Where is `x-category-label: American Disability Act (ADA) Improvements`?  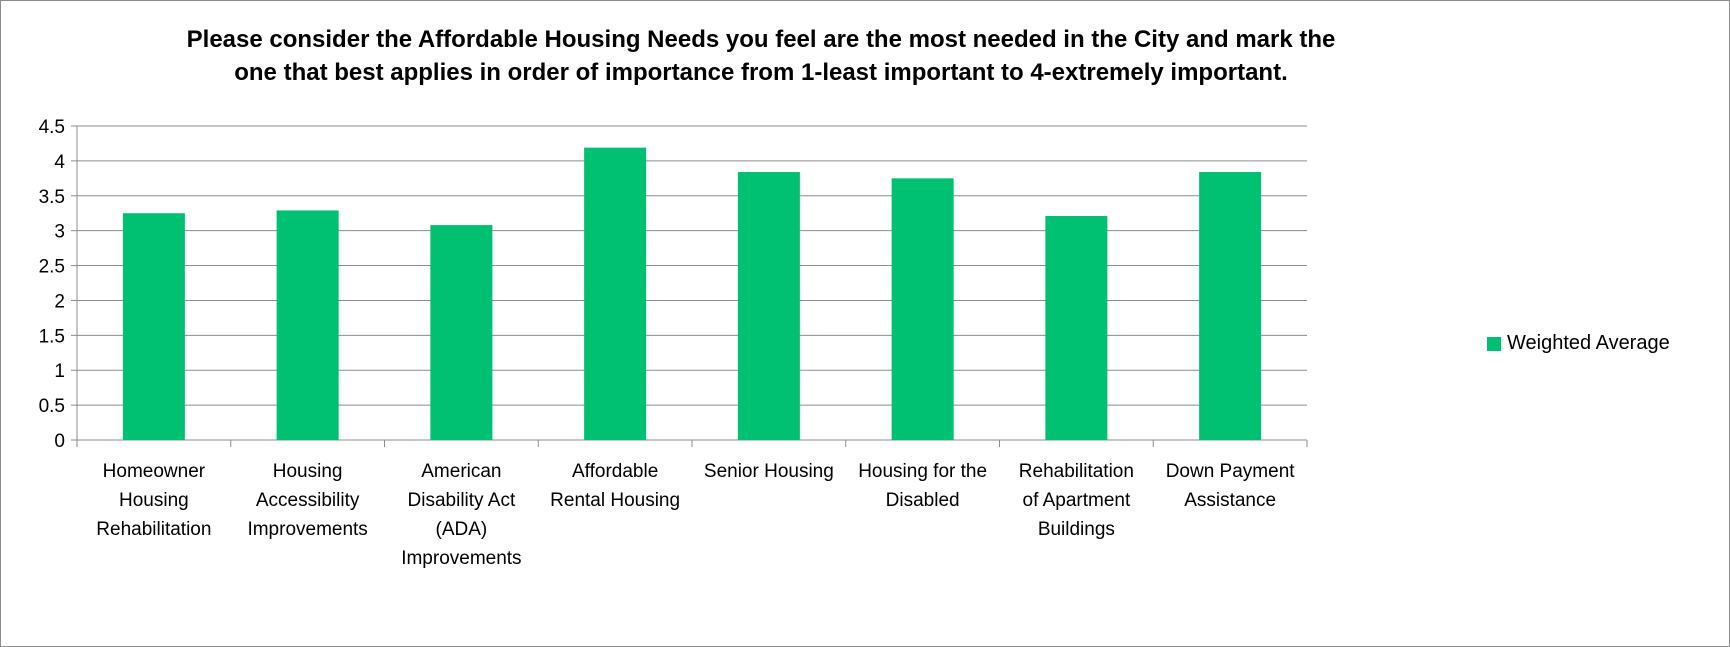
x-category-label: American Disability Act (ADA) Improvements is located at coordinates (461, 515).